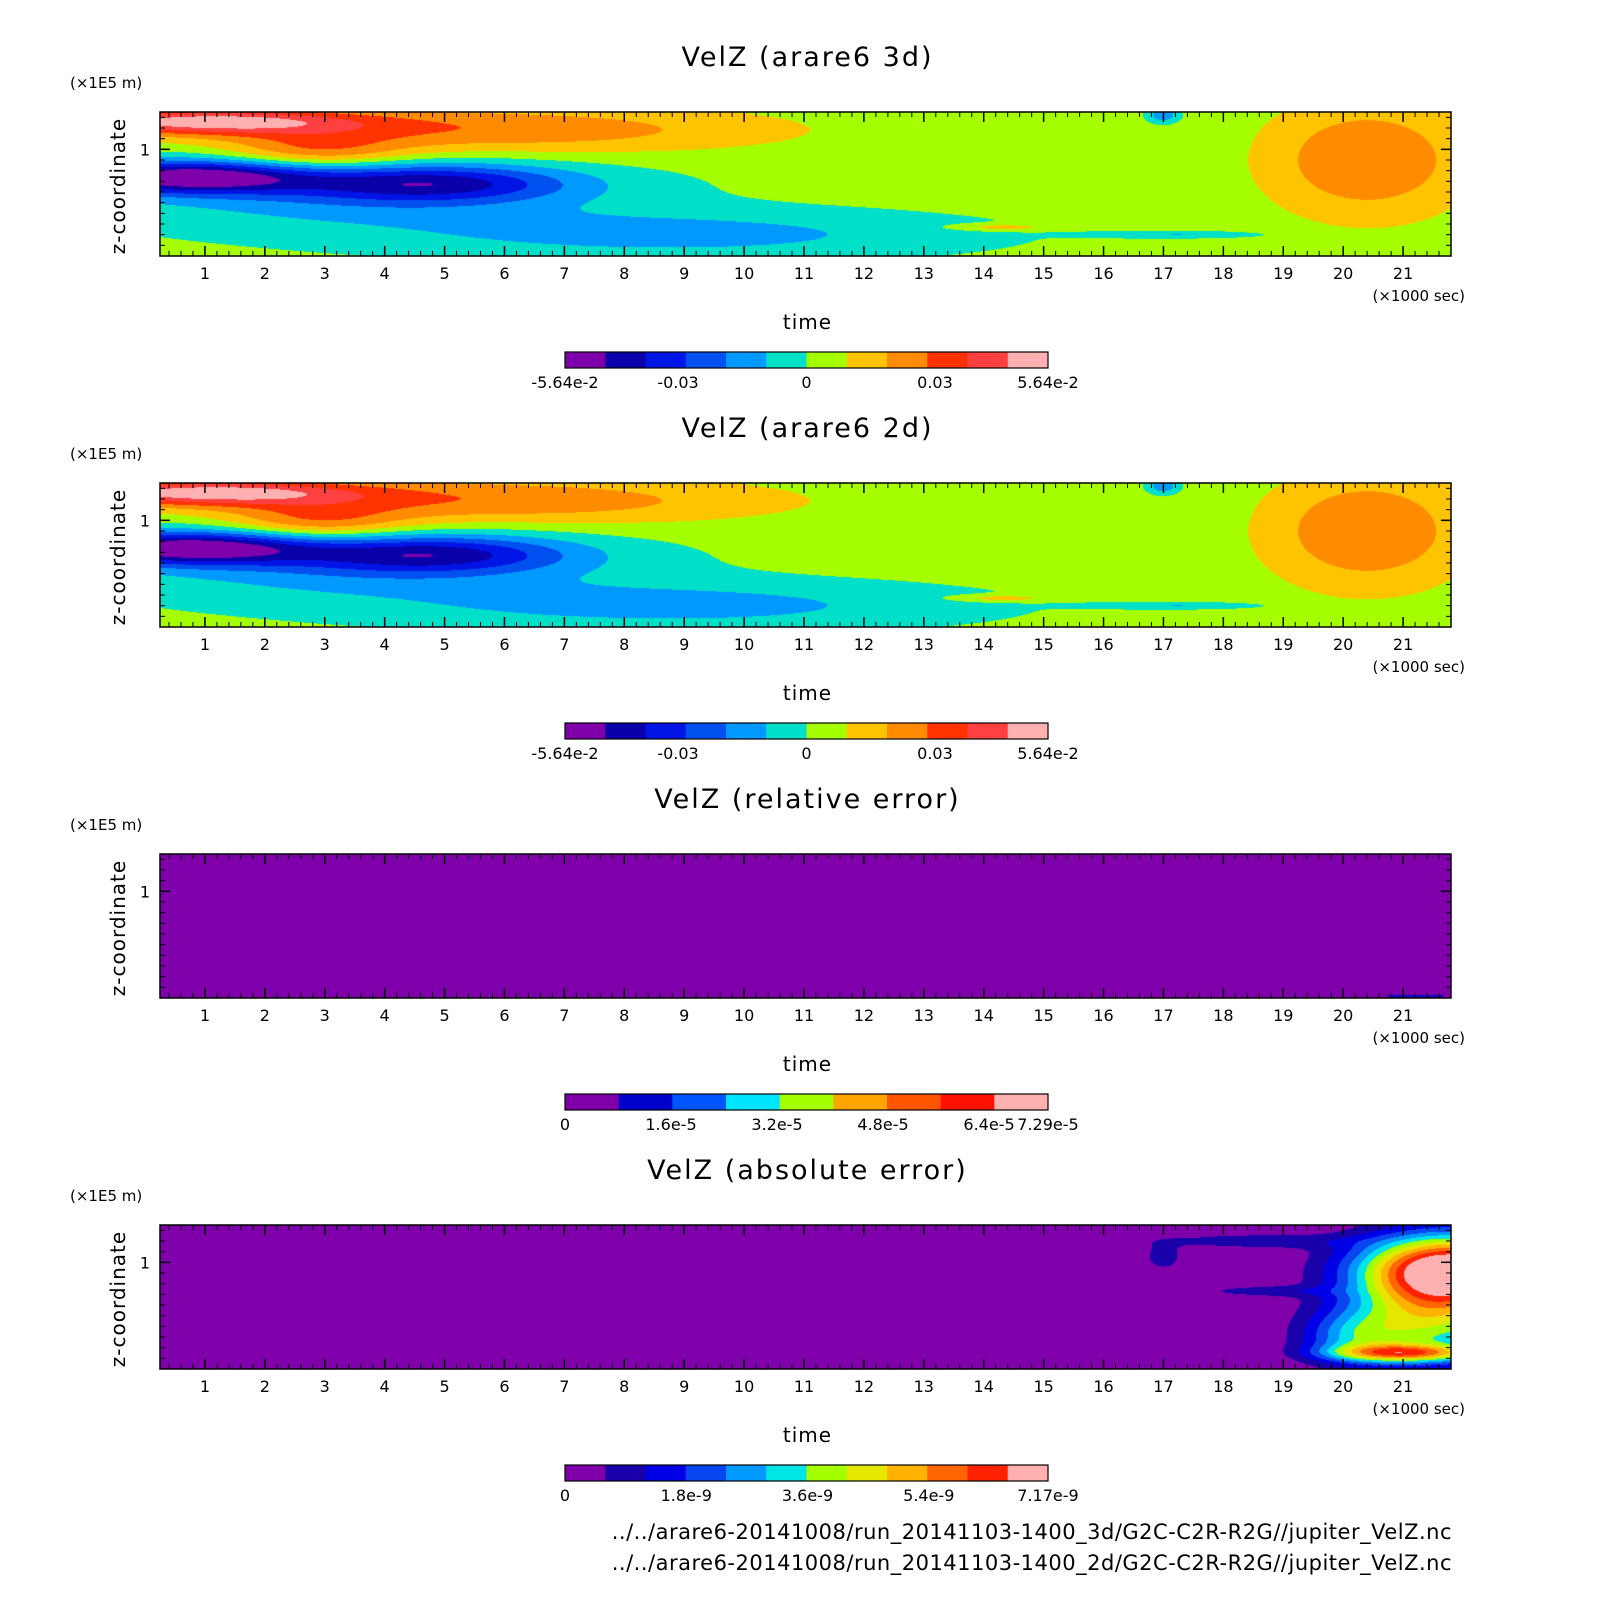  Describe the element at coordinates (686, 1495) in the screenshot. I see `colorbar-tick-label: 1.8e-9` at that location.